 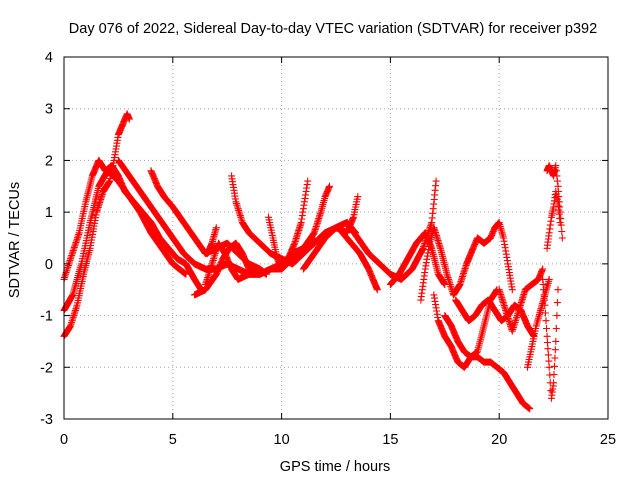 What do you see at coordinates (608, 440) in the screenshot?
I see `x-tick-label: 25` at bounding box center [608, 440].